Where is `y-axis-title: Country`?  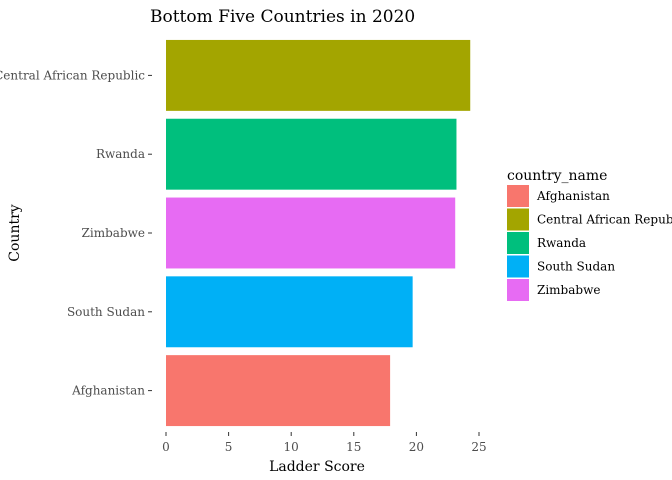
y-axis-title: Country is located at coordinates (15, 232).